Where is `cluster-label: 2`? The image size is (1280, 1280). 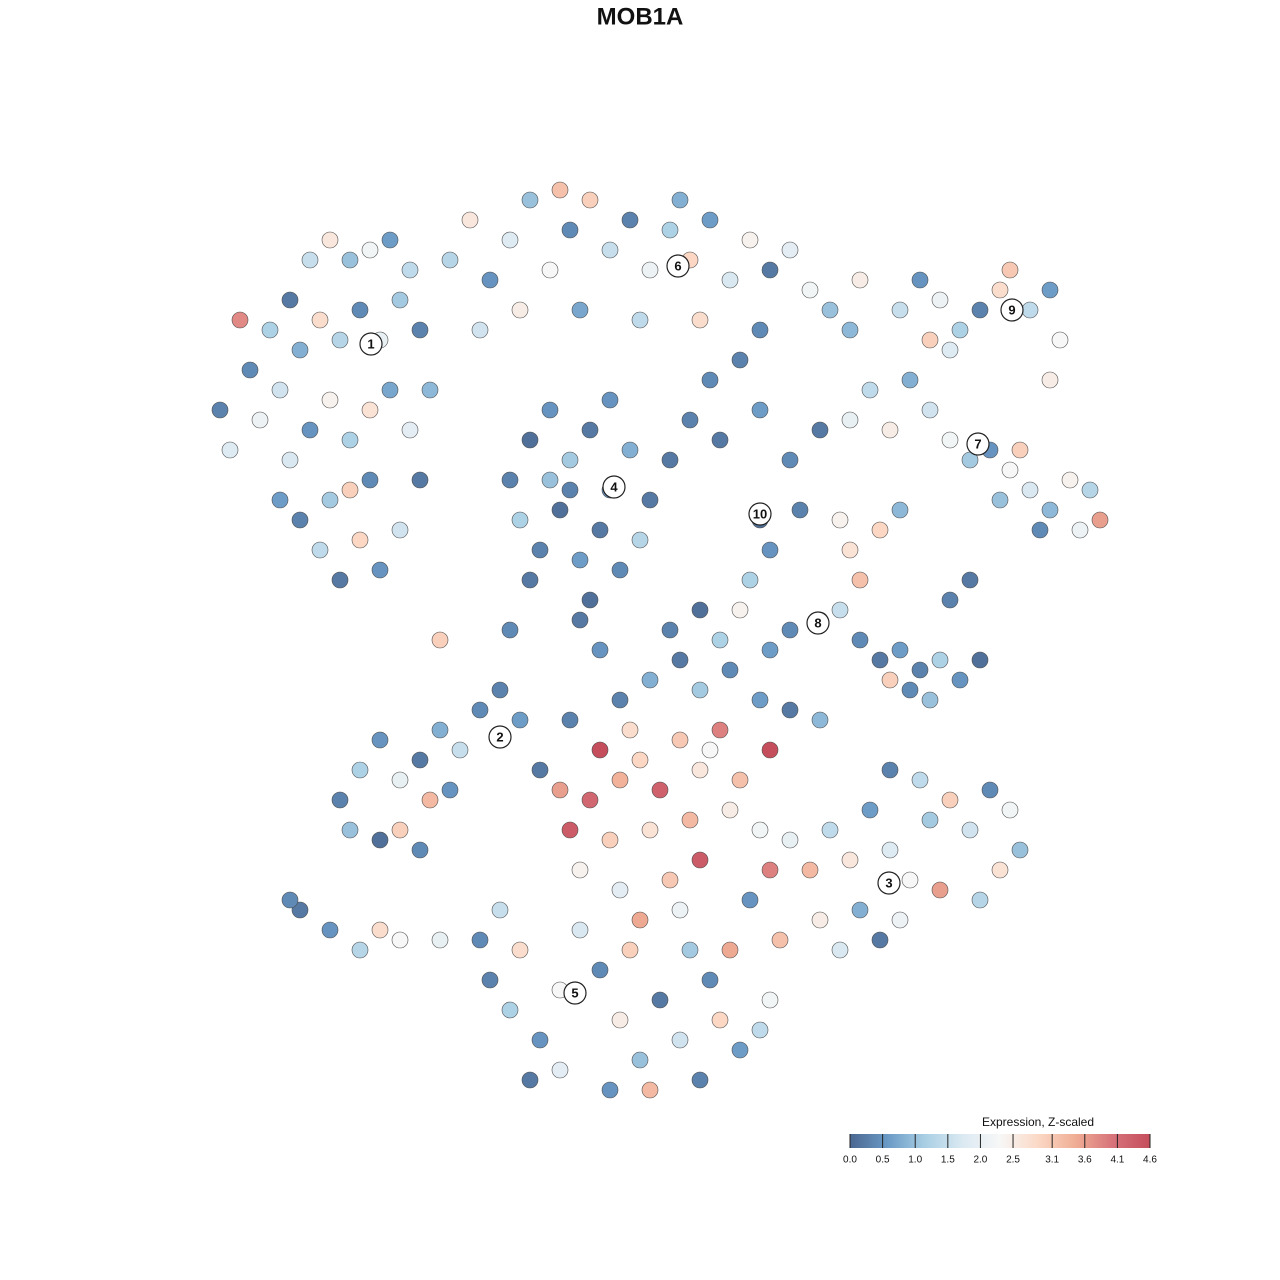 cluster-label: 2 is located at coordinates (499, 736).